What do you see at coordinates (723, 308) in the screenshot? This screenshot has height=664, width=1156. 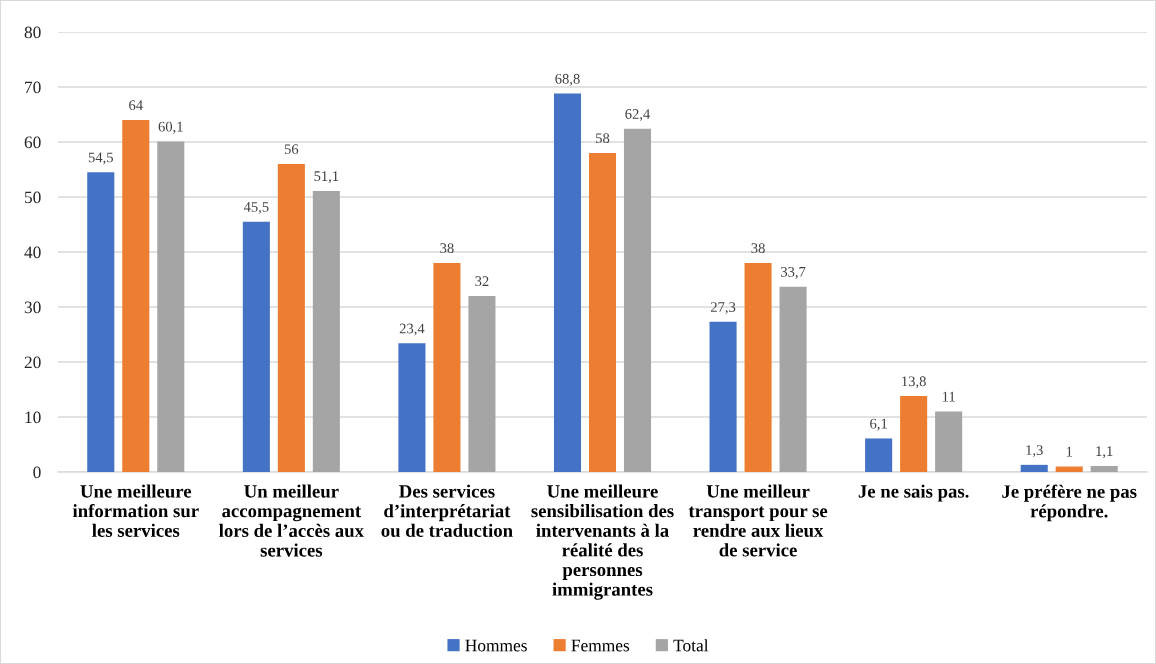 I see `data-label: 27,3` at bounding box center [723, 308].